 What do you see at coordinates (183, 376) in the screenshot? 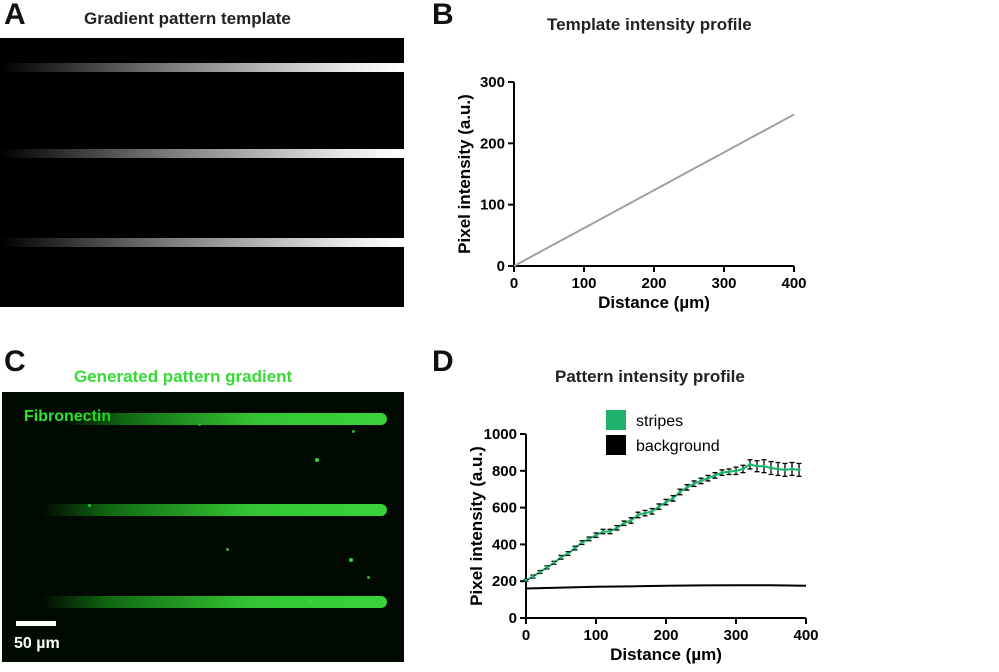
I see `panel-c-title: Generated pattern gradient` at bounding box center [183, 376].